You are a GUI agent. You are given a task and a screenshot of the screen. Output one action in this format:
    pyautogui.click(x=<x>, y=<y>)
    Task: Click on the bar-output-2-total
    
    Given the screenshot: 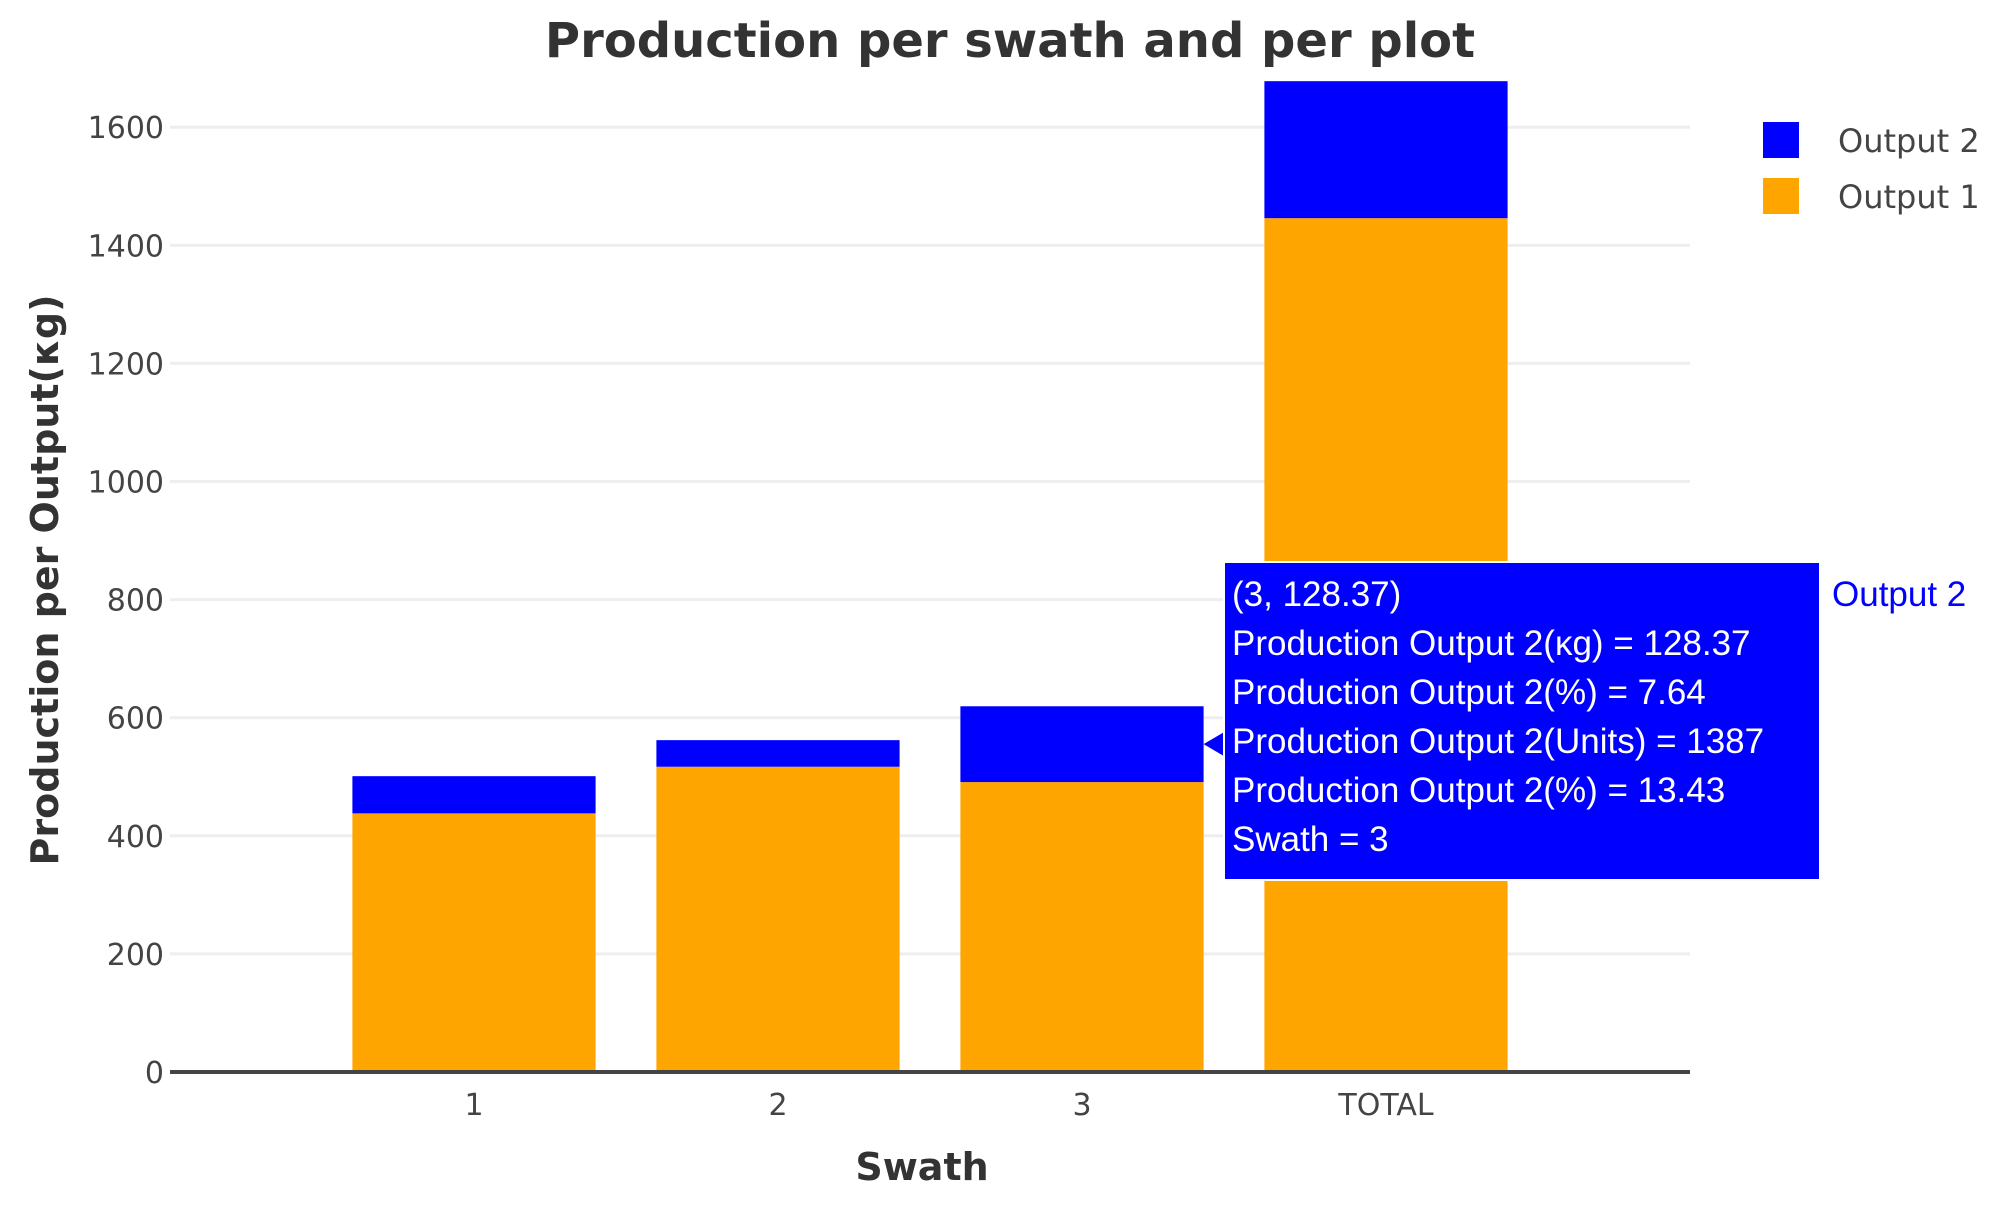 What is the action you would take?
    pyautogui.click(x=1386, y=150)
    